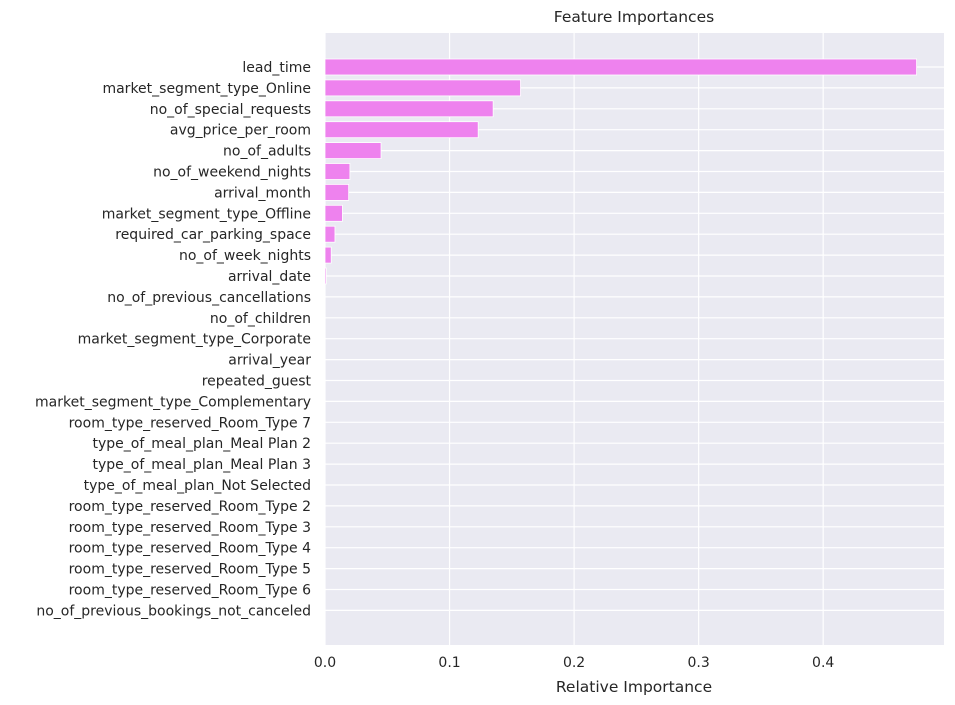 This screenshot has width=955, height=705. What do you see at coordinates (634, 687) in the screenshot?
I see `x-axis-label: Relative Importance` at bounding box center [634, 687].